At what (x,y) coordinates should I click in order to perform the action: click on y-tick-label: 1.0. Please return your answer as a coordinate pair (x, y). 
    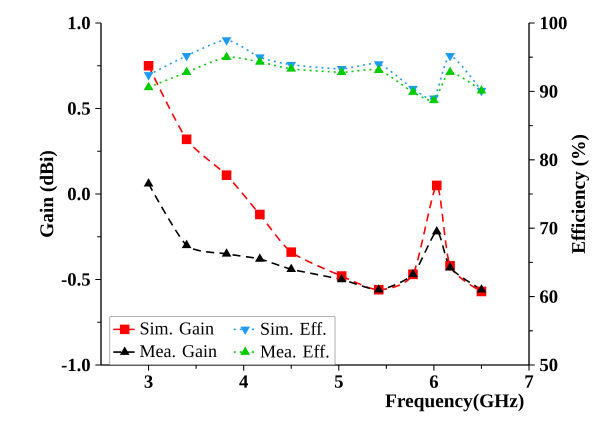
    Looking at the image, I should click on (79, 23).